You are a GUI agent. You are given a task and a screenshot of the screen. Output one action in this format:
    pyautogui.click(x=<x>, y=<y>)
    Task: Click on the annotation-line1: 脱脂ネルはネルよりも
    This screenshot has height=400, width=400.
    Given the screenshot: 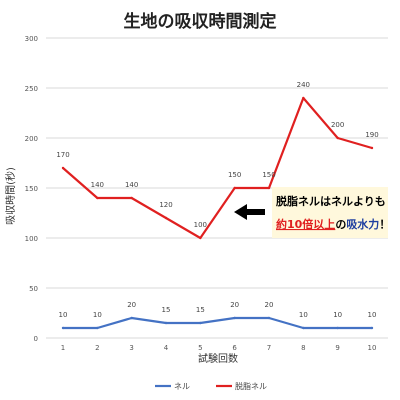 What is the action you would take?
    pyautogui.click(x=331, y=201)
    